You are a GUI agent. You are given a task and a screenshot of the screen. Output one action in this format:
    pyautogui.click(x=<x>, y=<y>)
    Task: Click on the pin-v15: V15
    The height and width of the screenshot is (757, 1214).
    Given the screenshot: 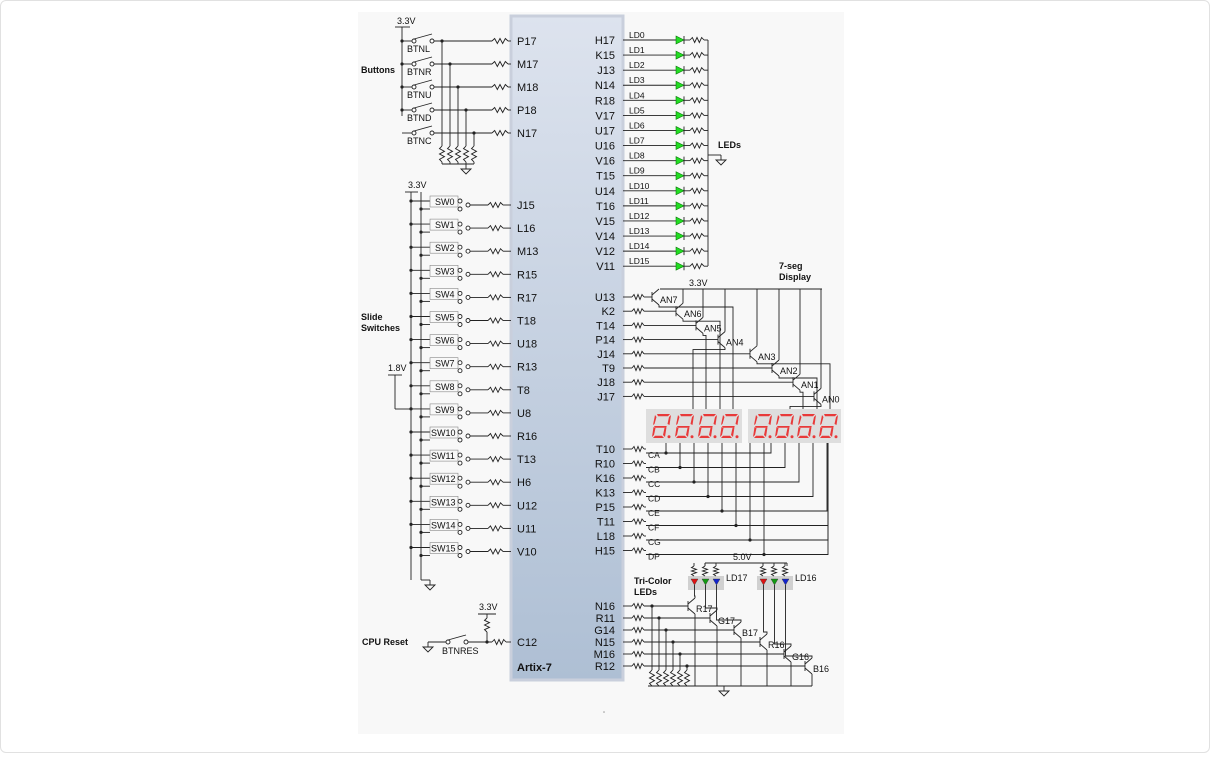 What is the action you would take?
    pyautogui.click(x=605, y=222)
    